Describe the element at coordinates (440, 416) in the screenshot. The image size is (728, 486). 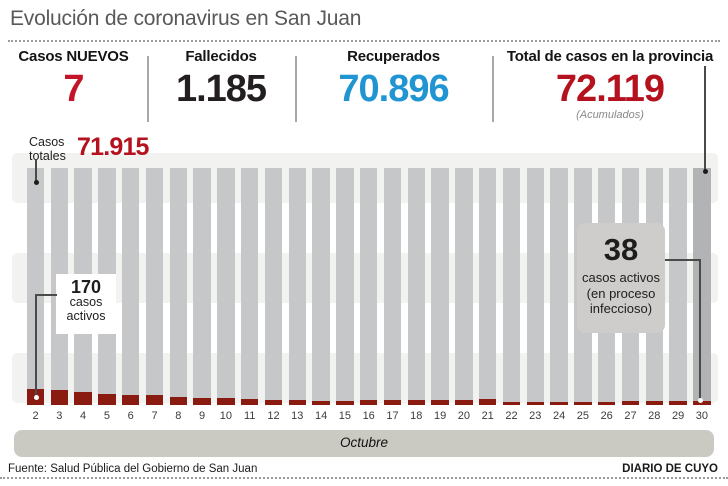
I see `x-tick-label-19: 19` at that location.